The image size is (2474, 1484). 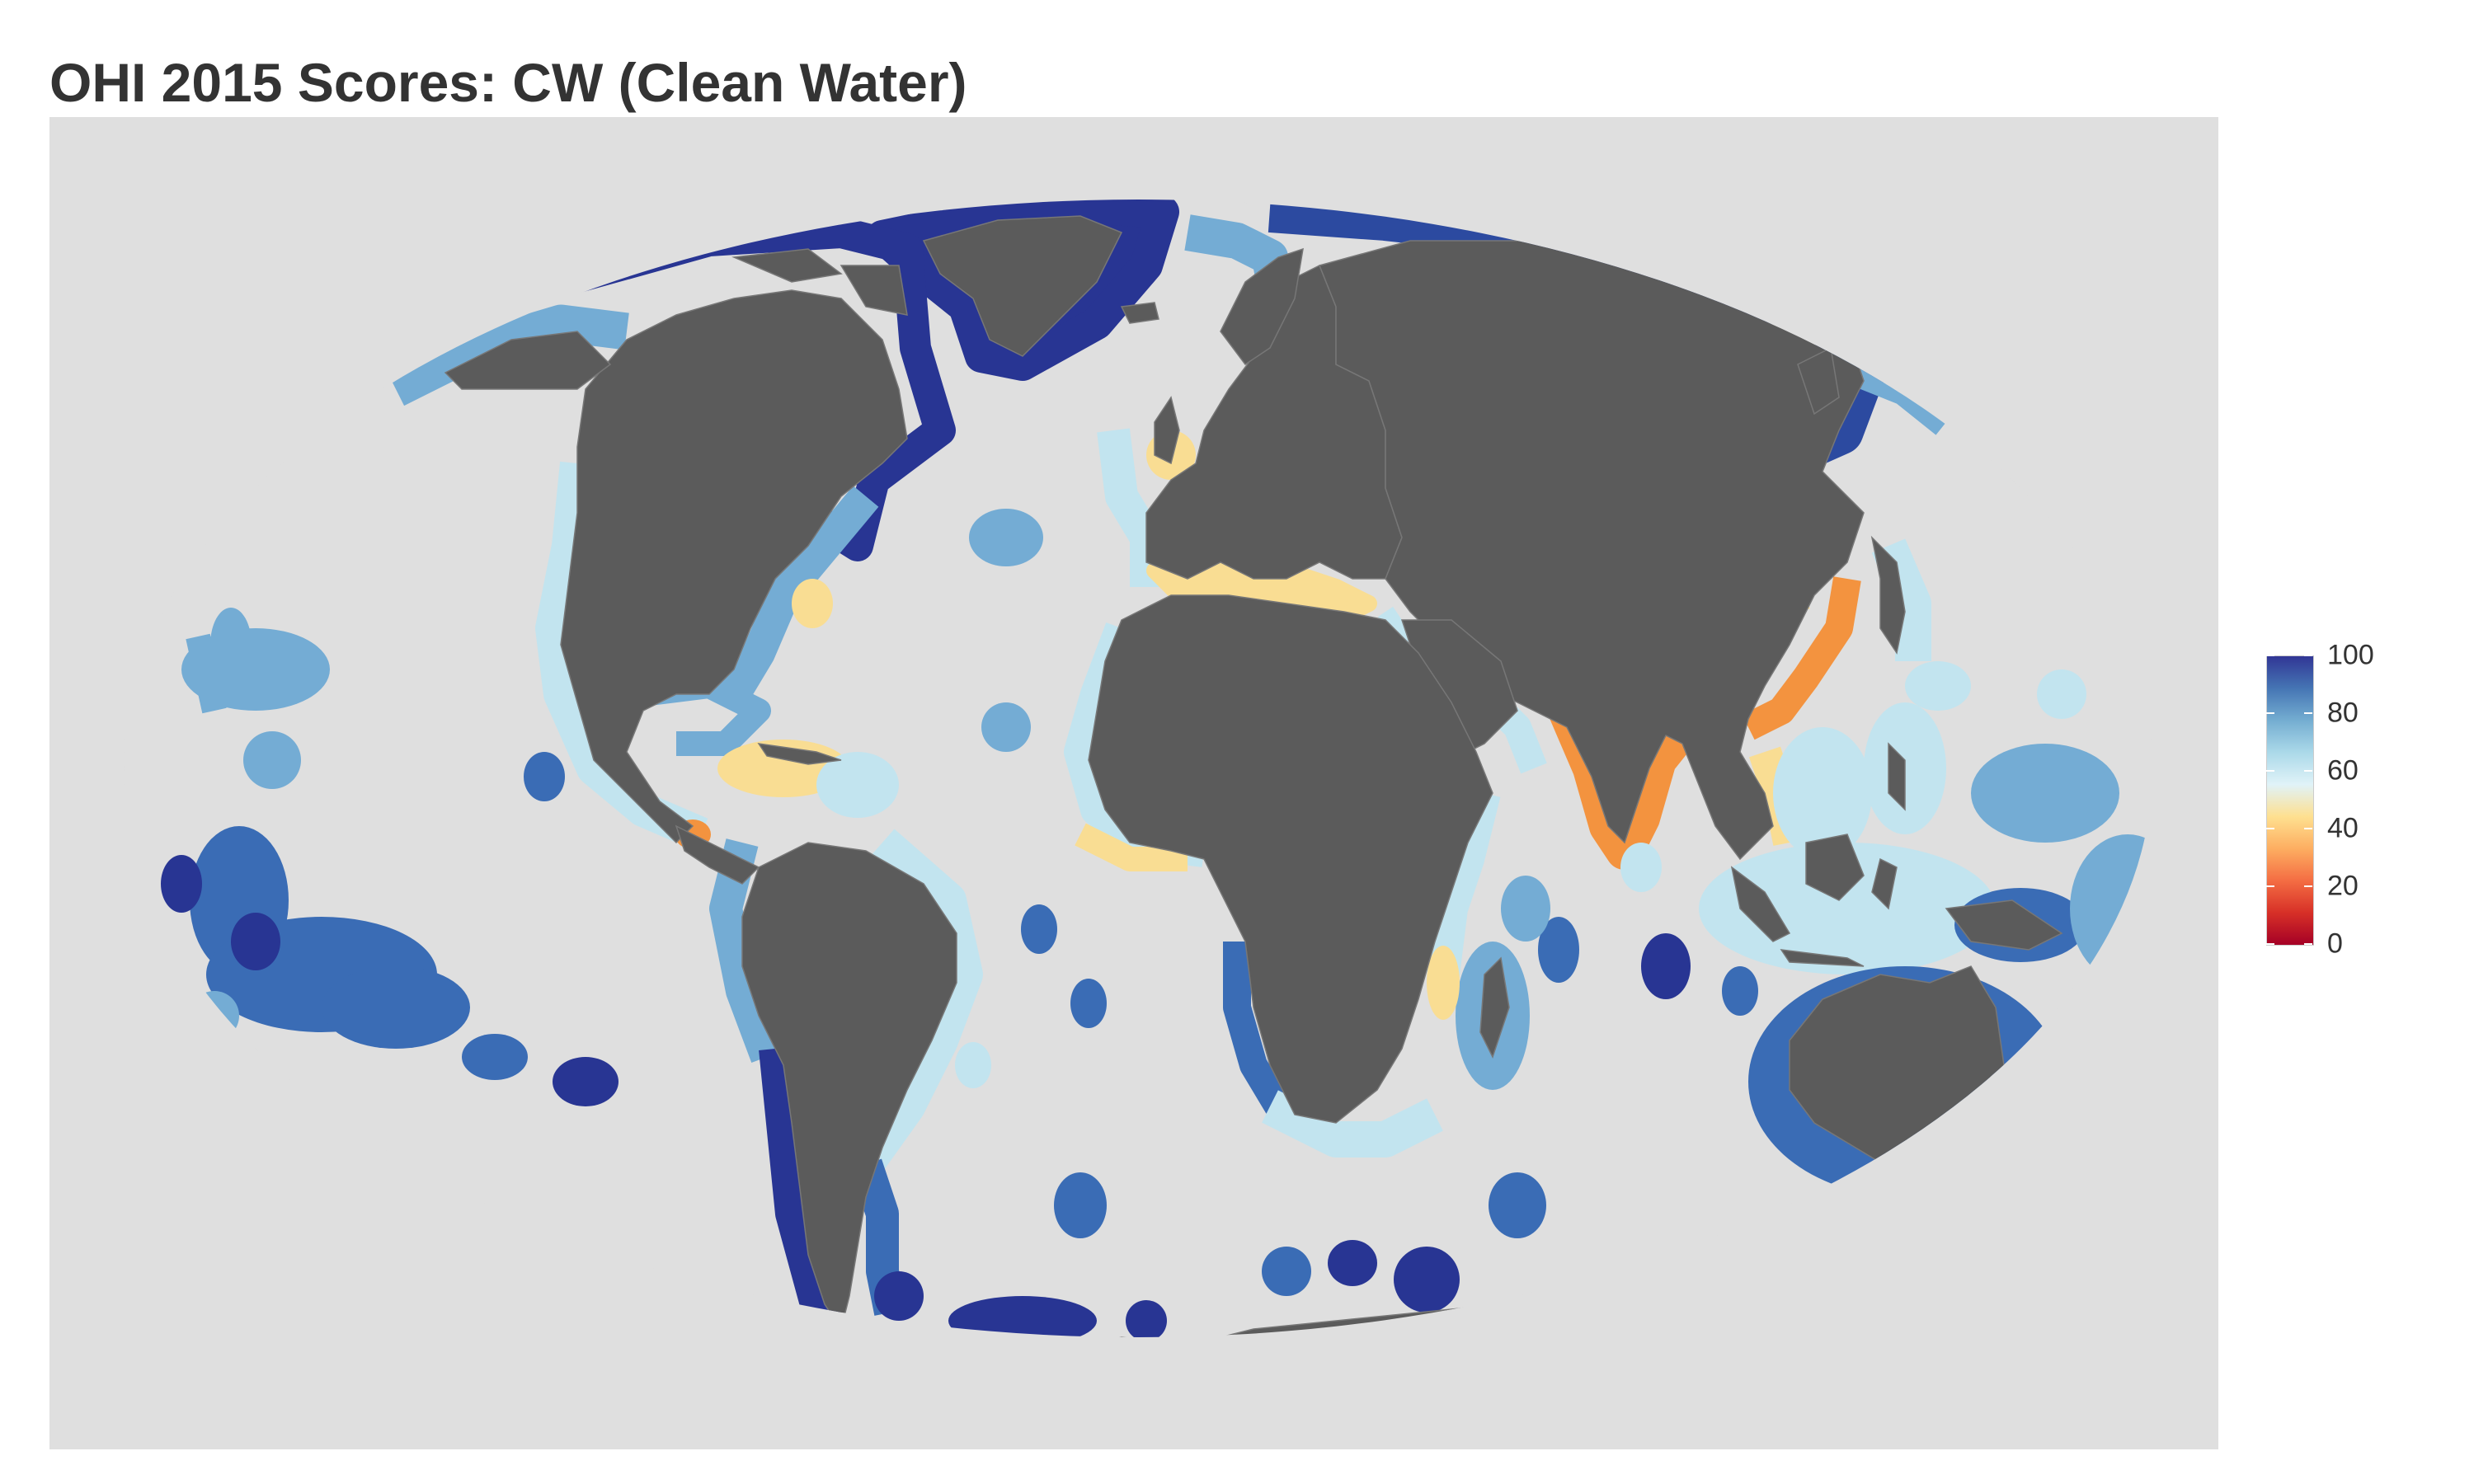 What do you see at coordinates (2045, 793) in the screenshot?
I see `eez-pacific-micronesia` at bounding box center [2045, 793].